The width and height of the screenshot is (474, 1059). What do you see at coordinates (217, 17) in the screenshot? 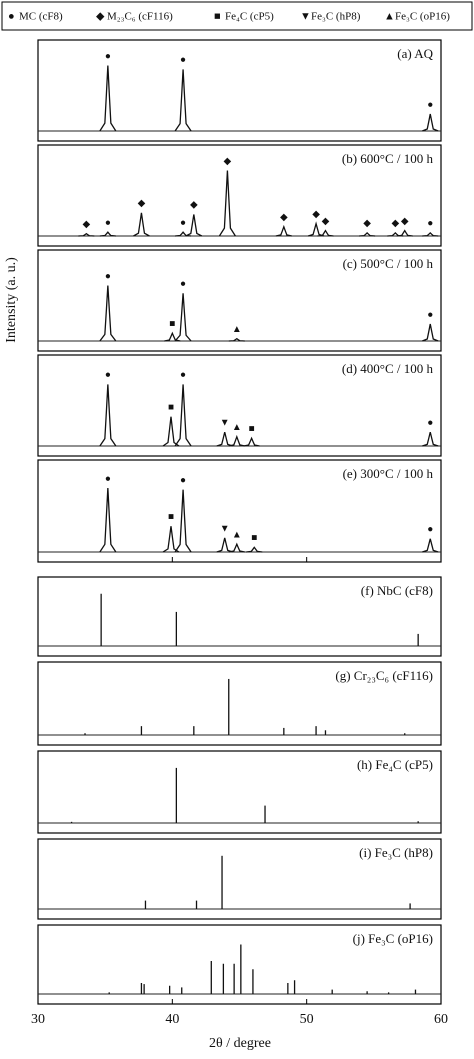
I see `legend-symbol: ■` at bounding box center [217, 17].